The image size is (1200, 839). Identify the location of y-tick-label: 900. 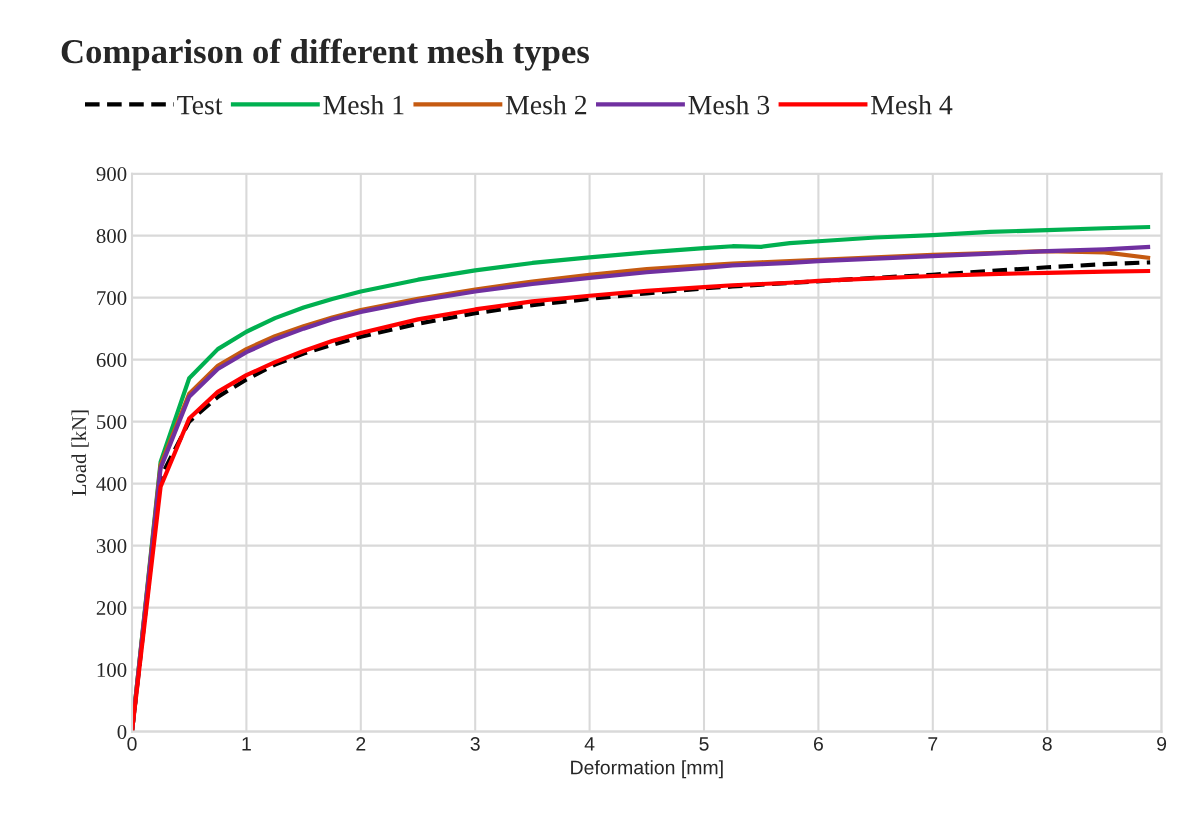
(111, 174).